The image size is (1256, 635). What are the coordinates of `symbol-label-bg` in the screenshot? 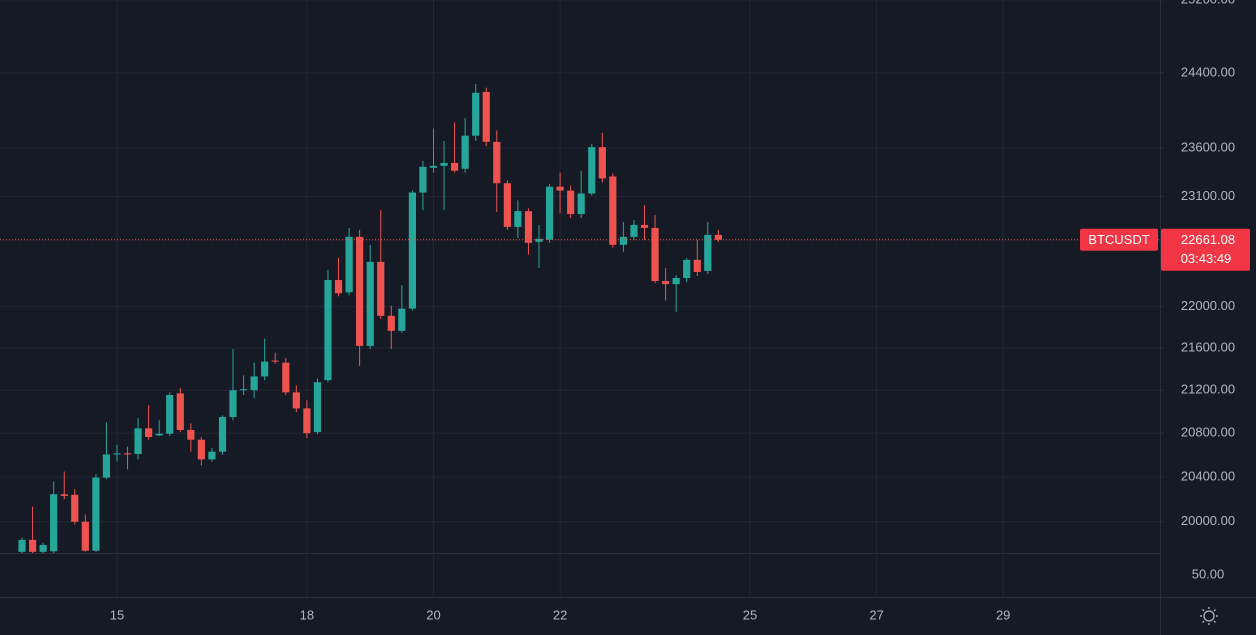 It's located at (1119, 239).